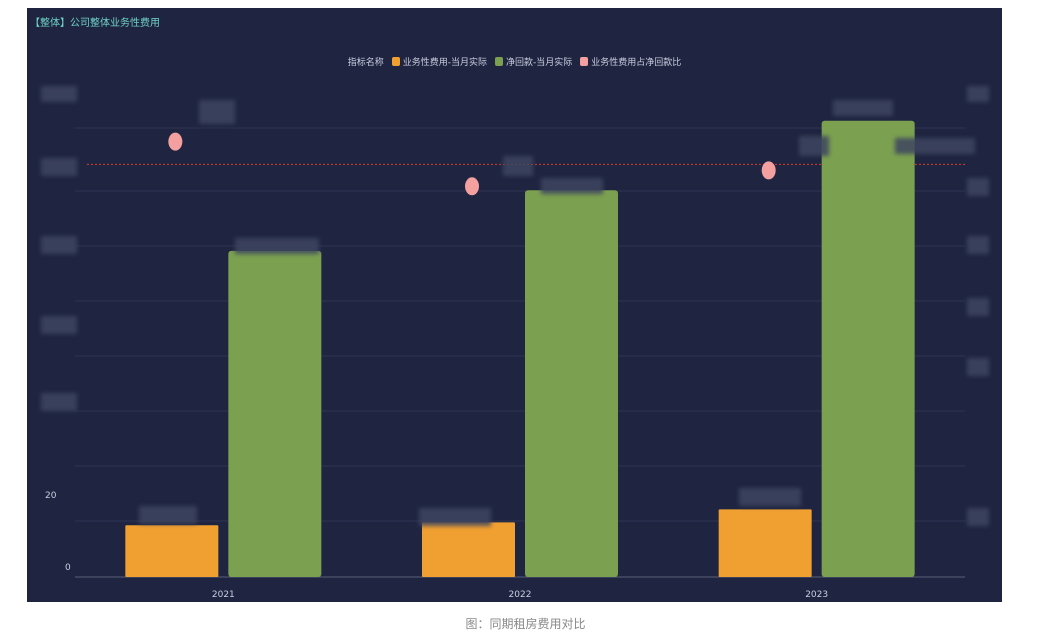  Describe the element at coordinates (636, 63) in the screenshot. I see `legend-label-ratio: 业务性费用占净回款比` at that location.